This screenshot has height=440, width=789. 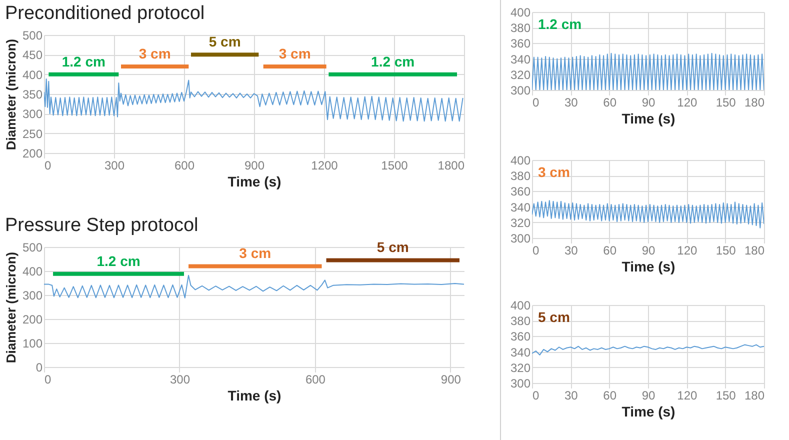 What do you see at coordinates (451, 165) in the screenshot?
I see `x-tick-label: 1800` at bounding box center [451, 165].